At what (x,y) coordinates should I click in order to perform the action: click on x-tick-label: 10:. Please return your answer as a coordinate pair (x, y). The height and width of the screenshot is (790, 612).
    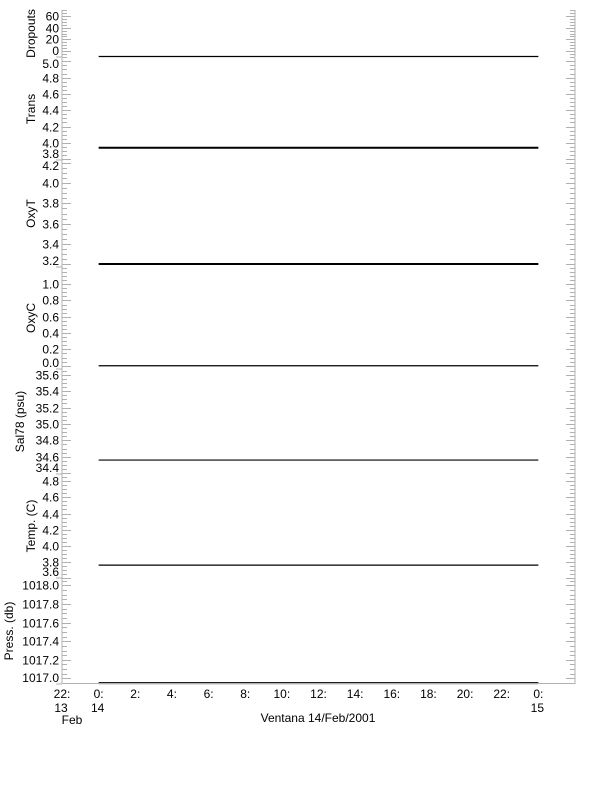
    Looking at the image, I should click on (282, 694).